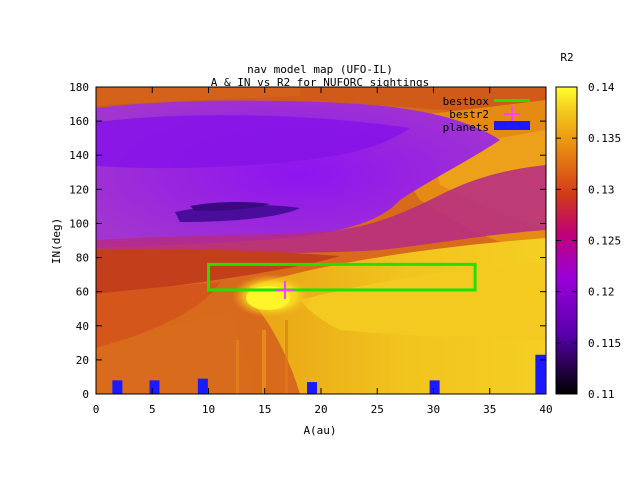 The width and height of the screenshot is (640, 480). I want to click on x-tick-label: 25, so click(377, 409).